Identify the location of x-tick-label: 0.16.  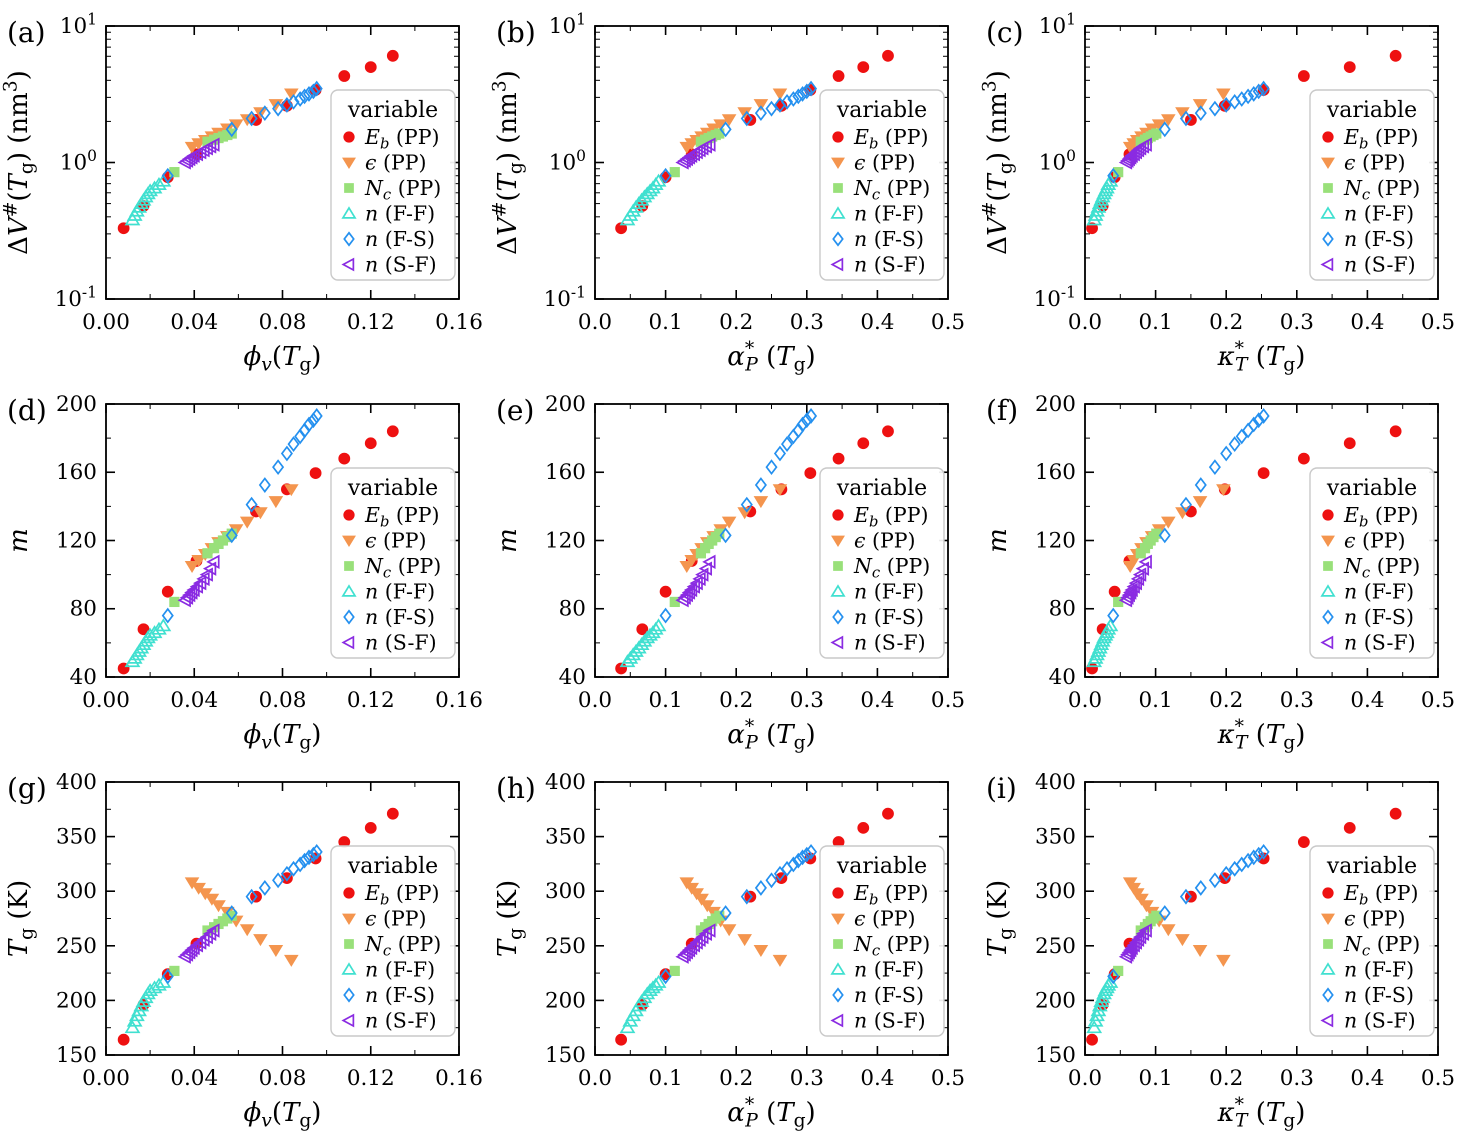
(459, 700).